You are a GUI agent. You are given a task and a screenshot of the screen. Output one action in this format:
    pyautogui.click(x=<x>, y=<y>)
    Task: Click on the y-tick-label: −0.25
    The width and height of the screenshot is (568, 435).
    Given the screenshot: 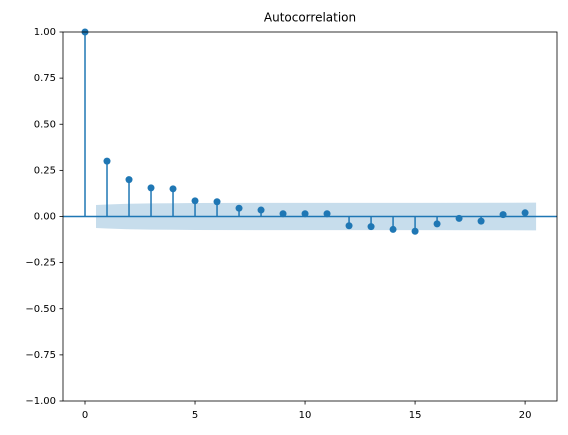 What is the action you would take?
    pyautogui.click(x=40, y=263)
    